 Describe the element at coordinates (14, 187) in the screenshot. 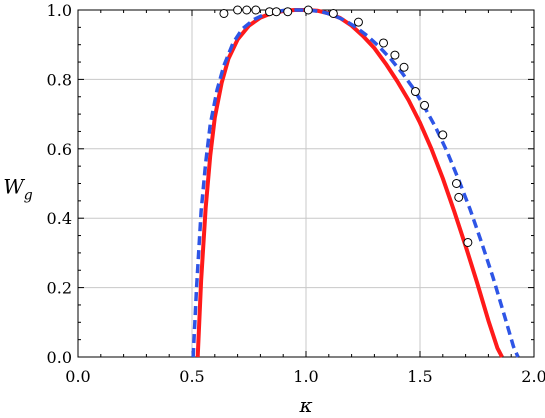

I see `y-axis-label-base: W` at that location.